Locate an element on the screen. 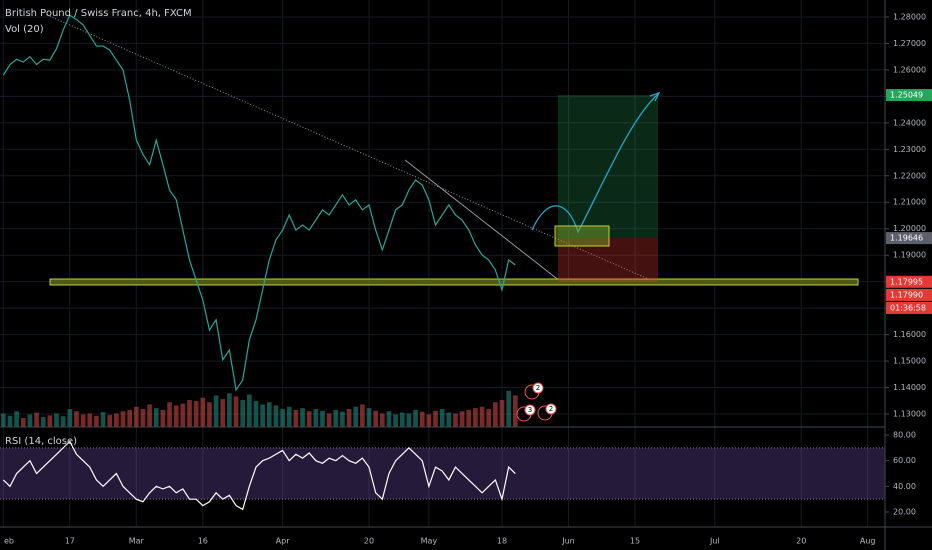 The height and width of the screenshot is (550, 932). target-box is located at coordinates (608, 167).